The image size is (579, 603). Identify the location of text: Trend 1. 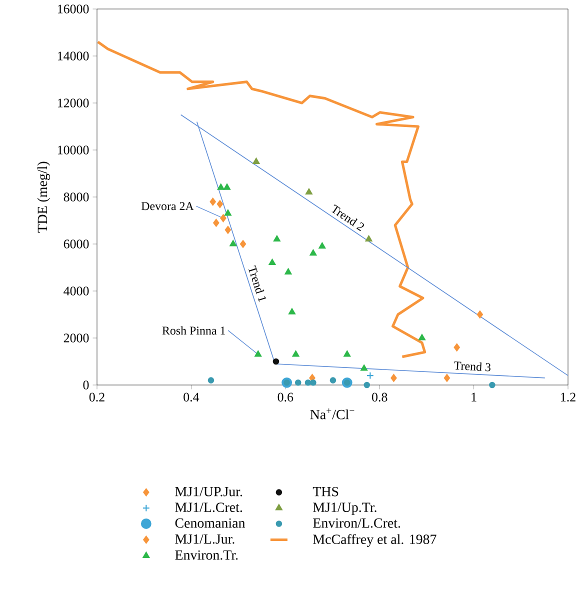
(257, 283).